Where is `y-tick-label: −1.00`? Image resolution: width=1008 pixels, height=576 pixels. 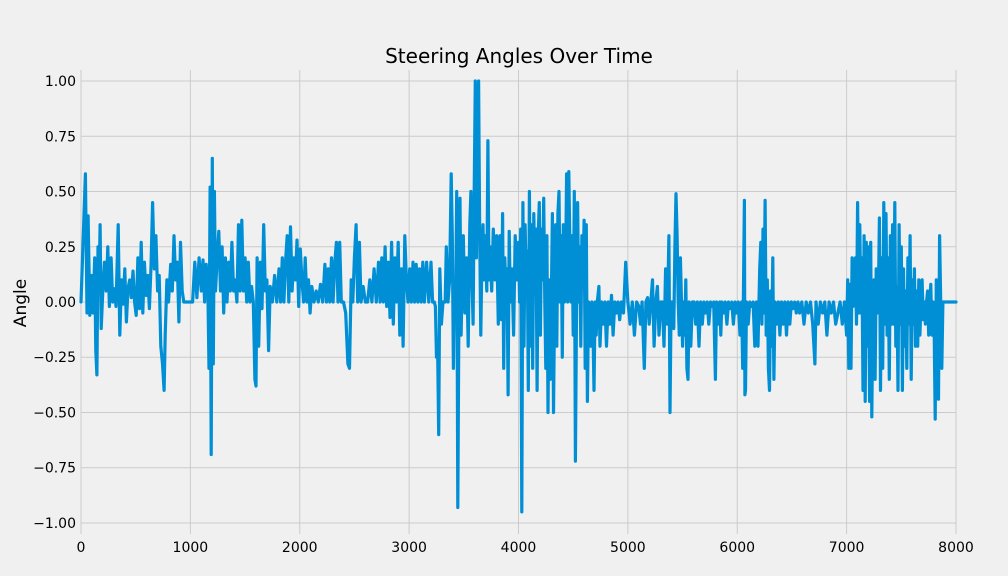 y-tick-label: −1.00 is located at coordinates (54, 524).